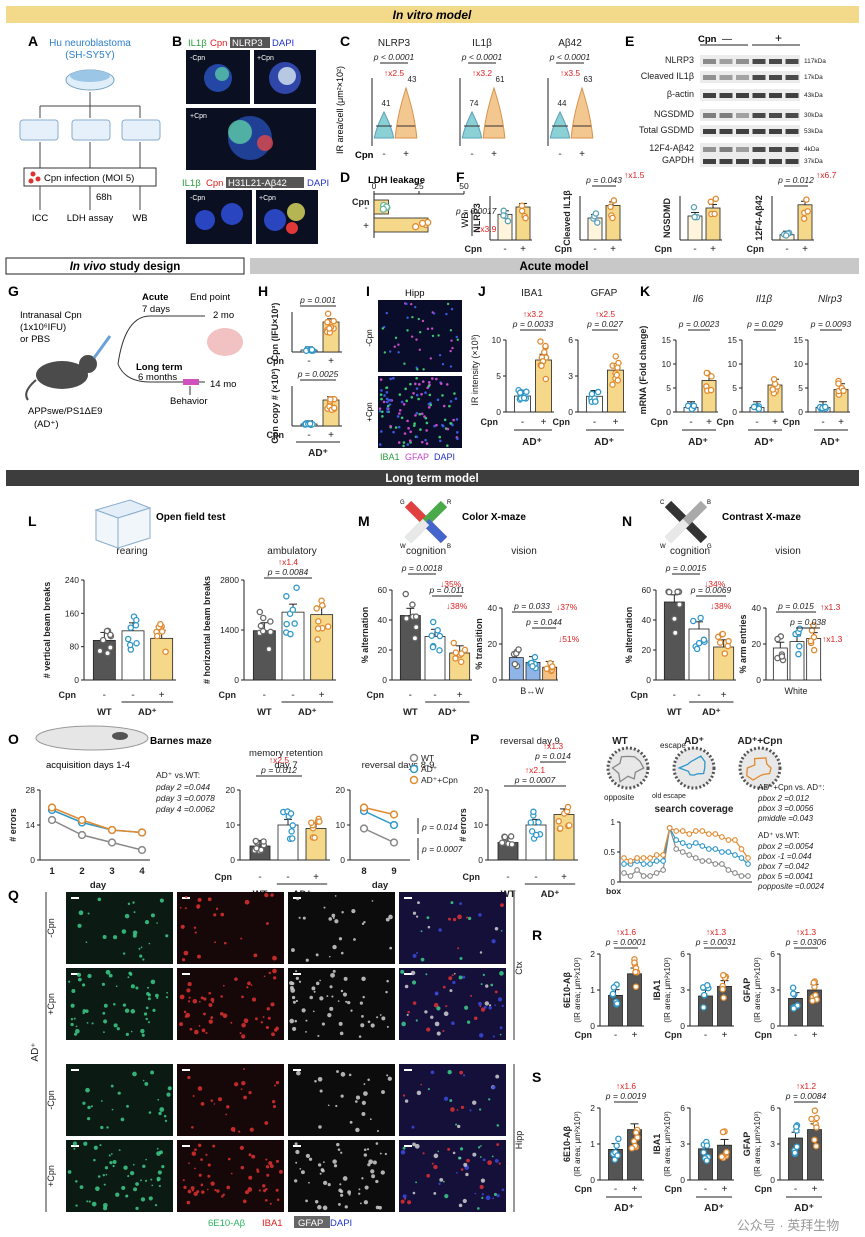 This screenshot has width=865, height=1237. Describe the element at coordinates (604, 293) in the screenshot. I see `j-title: GFAP` at that location.